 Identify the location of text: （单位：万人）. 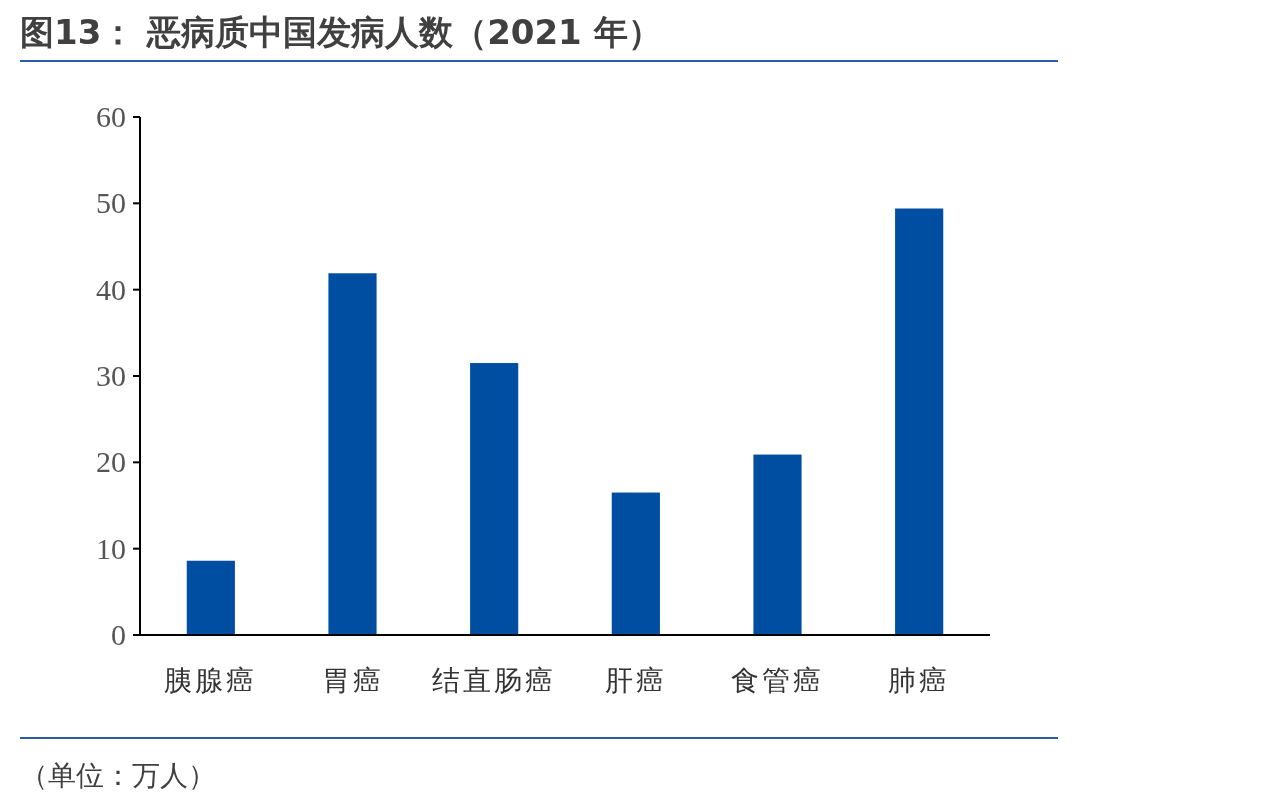
(118, 775).